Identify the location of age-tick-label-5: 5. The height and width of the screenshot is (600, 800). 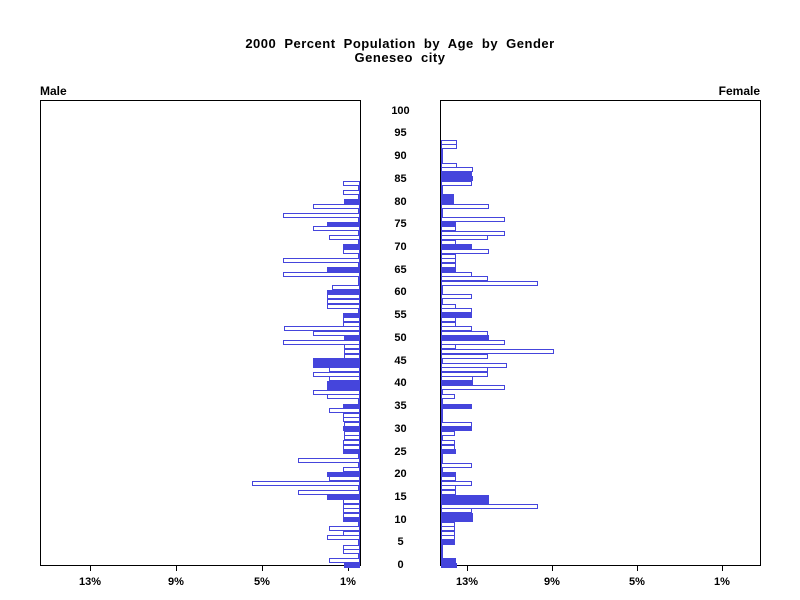
(400, 542).